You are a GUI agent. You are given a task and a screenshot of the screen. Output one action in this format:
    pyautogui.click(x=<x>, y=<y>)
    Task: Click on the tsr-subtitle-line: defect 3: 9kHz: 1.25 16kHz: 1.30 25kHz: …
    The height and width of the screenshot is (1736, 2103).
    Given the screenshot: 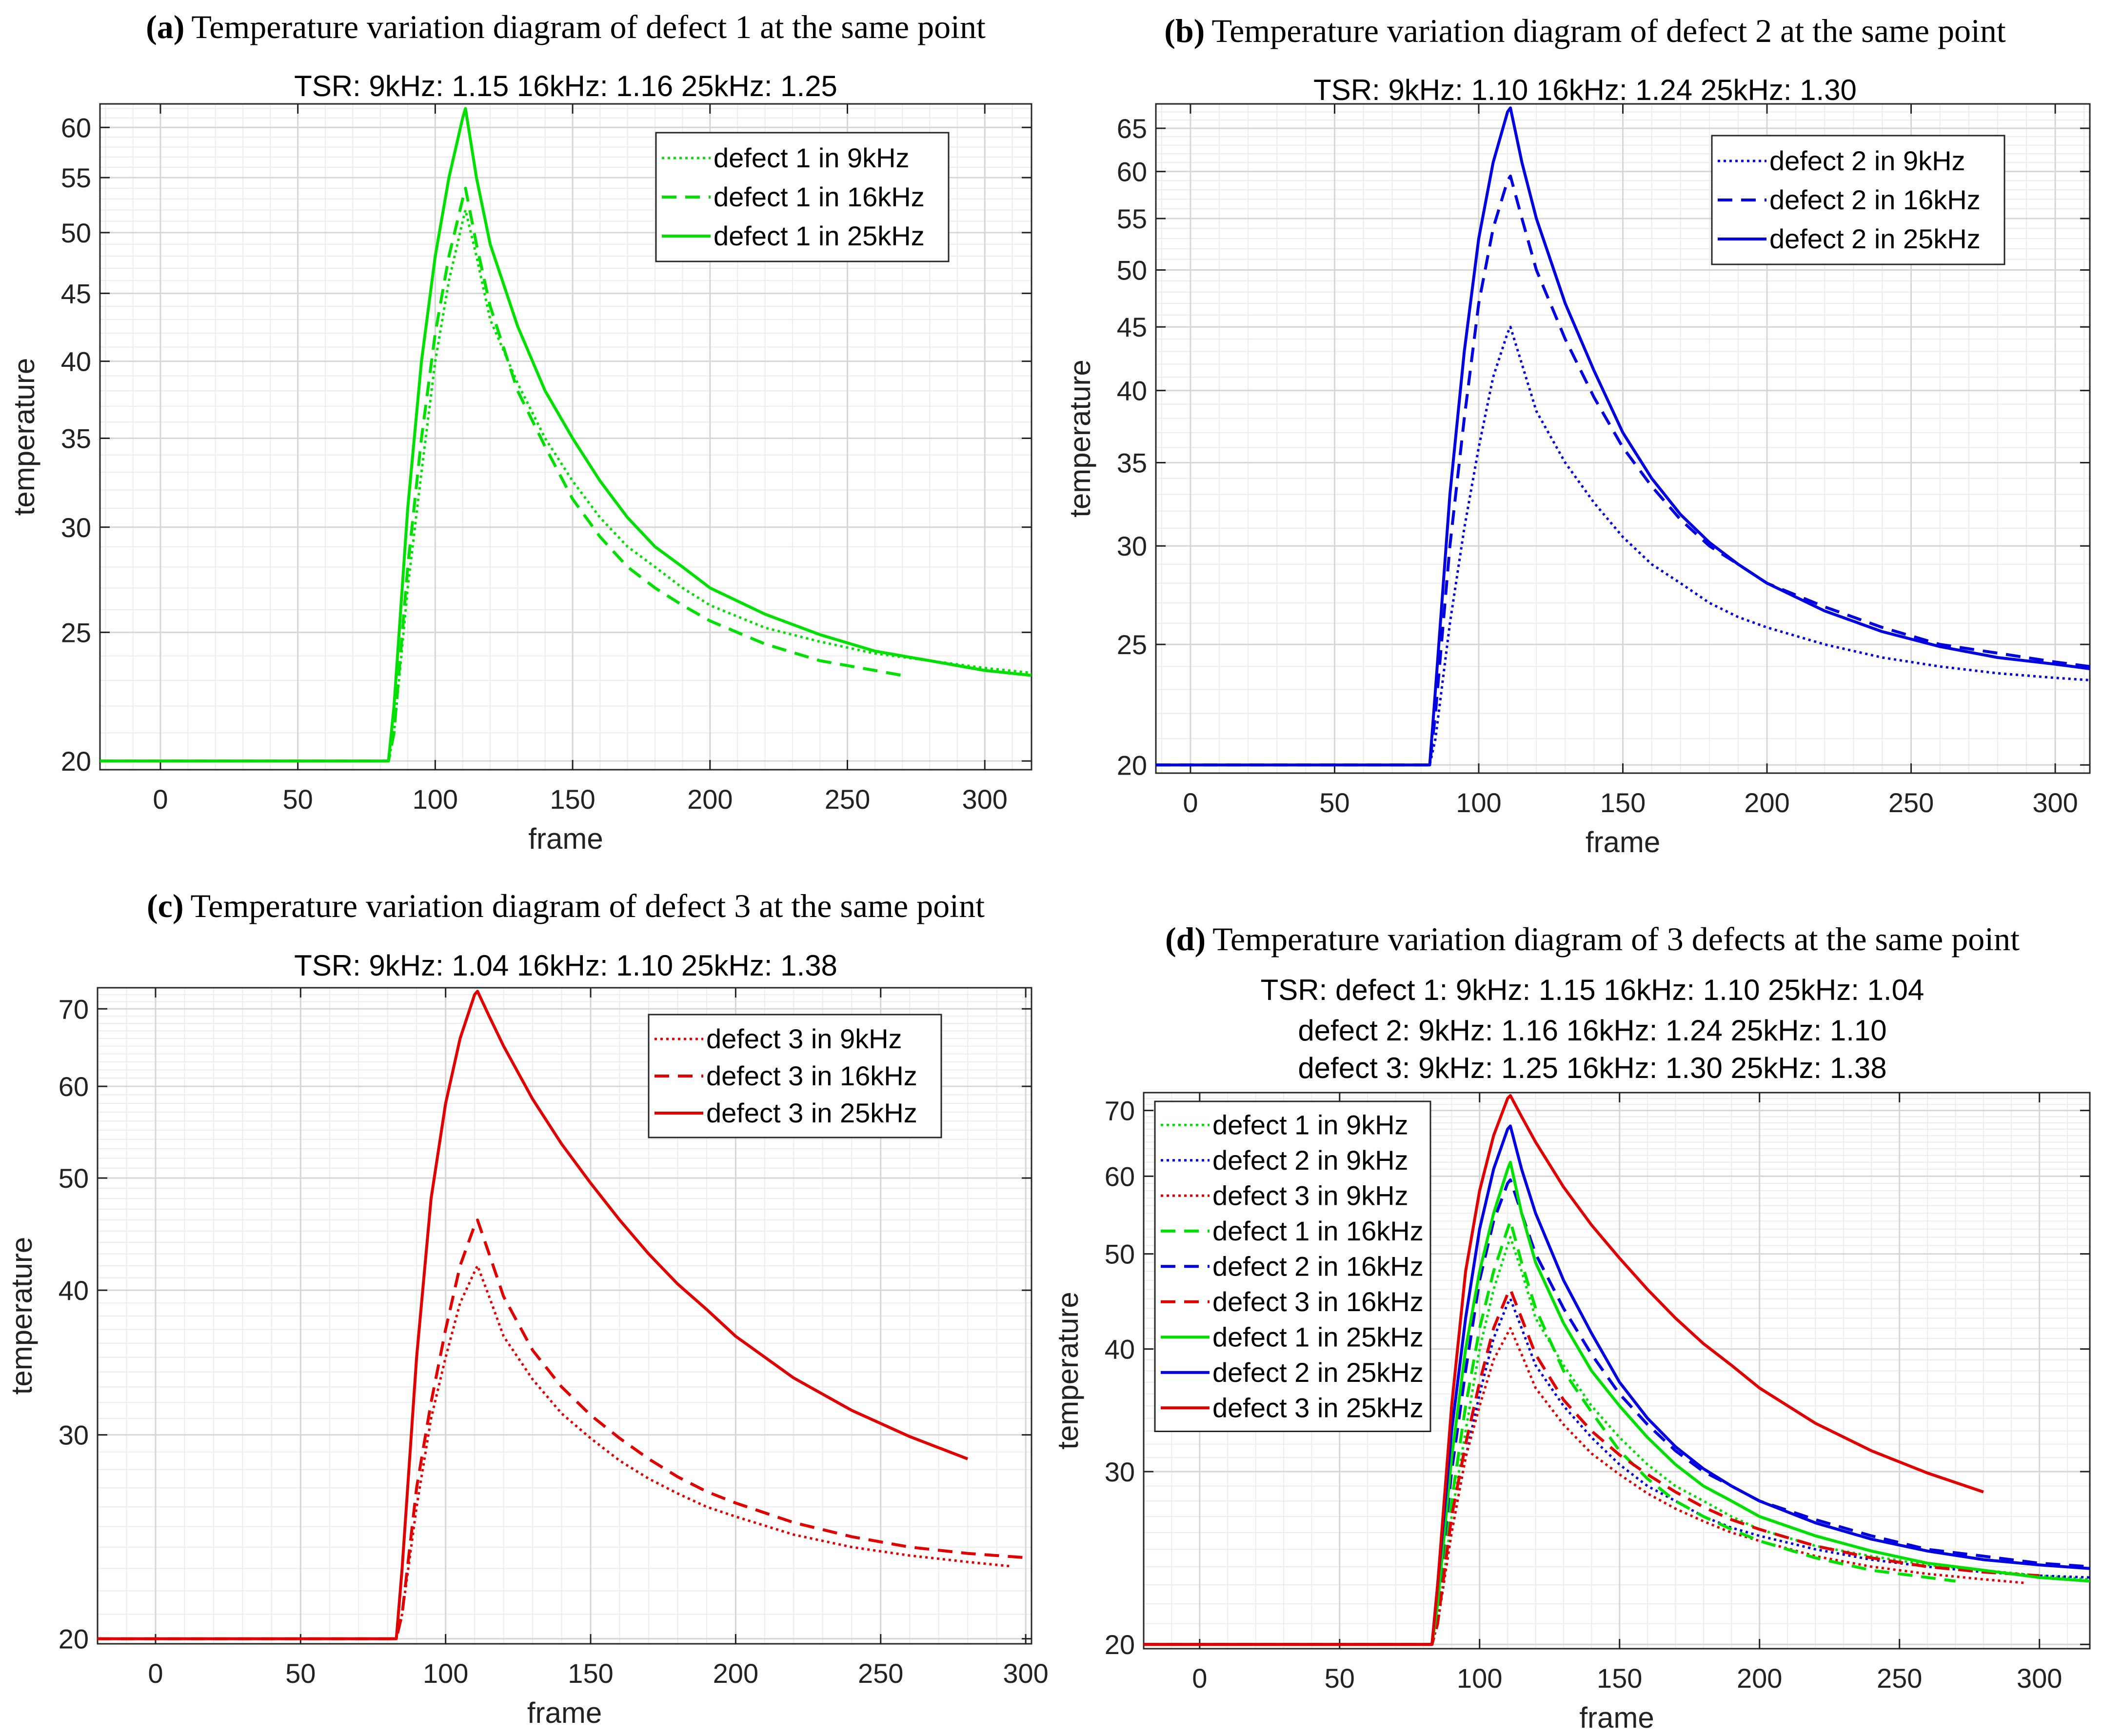 What is the action you would take?
    pyautogui.click(x=1592, y=1068)
    